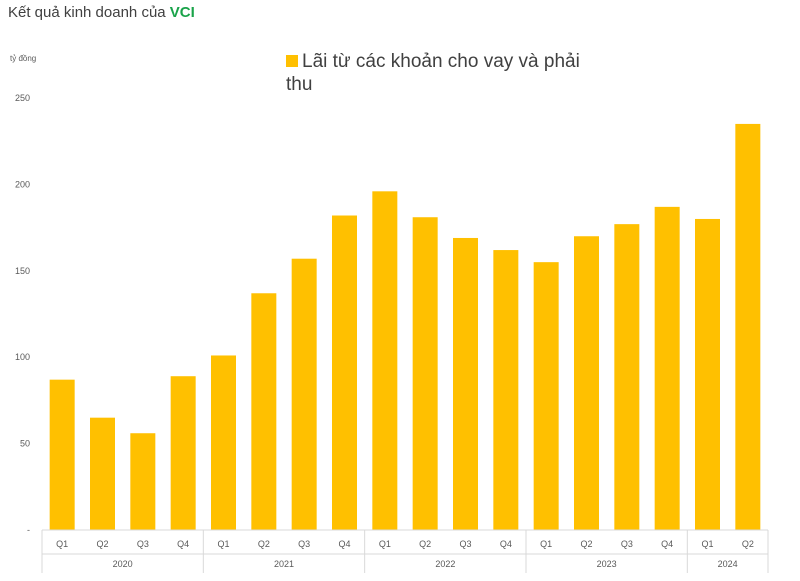  Describe the element at coordinates (607, 564) in the screenshot. I see `x-group-label: 2023` at that location.